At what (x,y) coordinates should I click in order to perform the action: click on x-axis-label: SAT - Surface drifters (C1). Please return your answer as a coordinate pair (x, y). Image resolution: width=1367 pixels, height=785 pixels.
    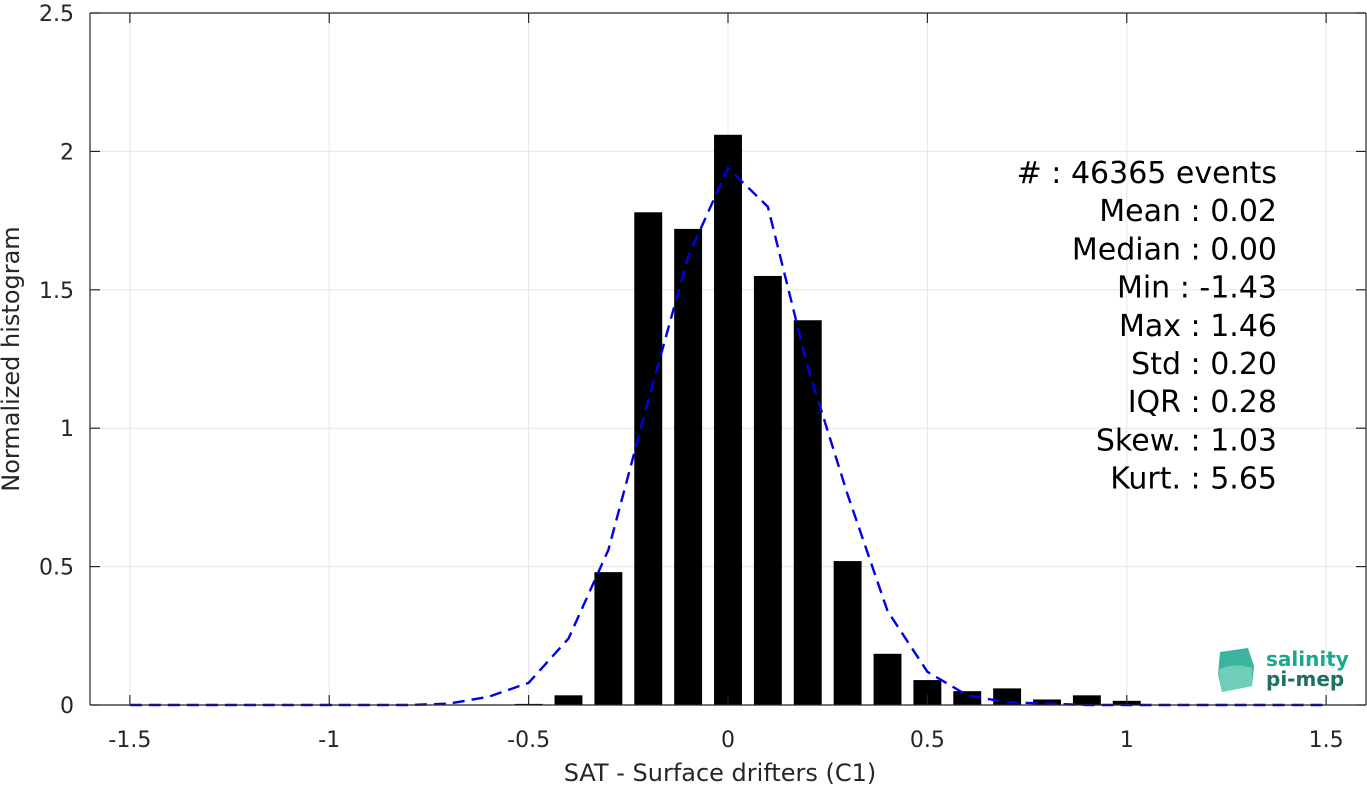
    Looking at the image, I should click on (720, 772).